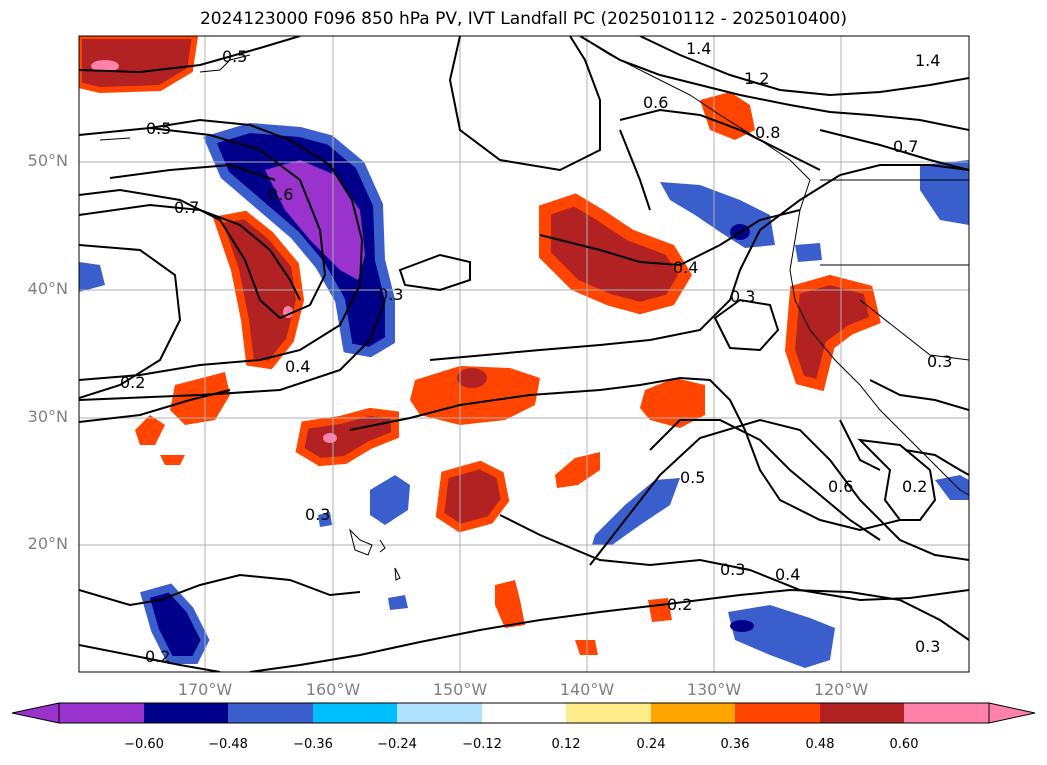  I want to click on colorbar-tick: −0.60, so click(144, 744).